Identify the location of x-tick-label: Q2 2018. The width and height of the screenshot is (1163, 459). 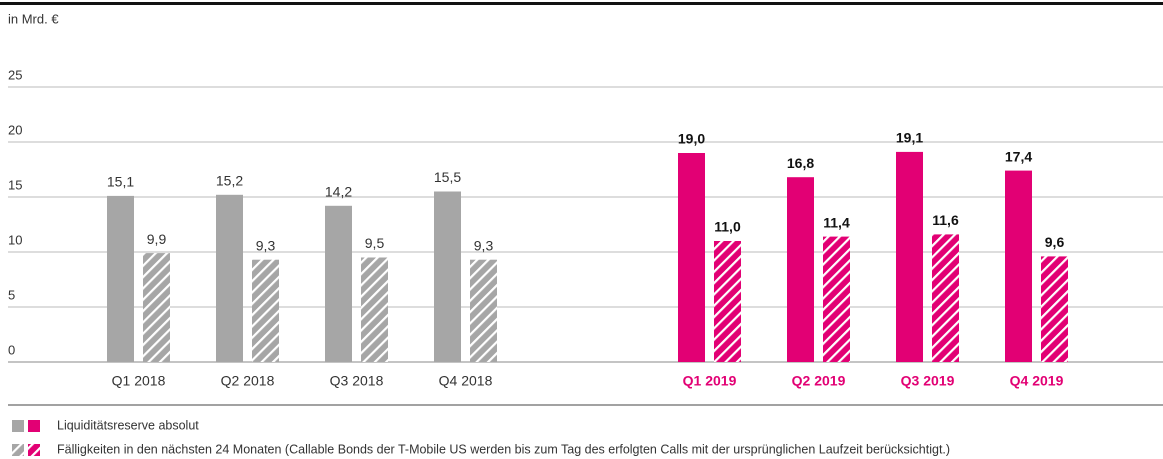
(248, 381).